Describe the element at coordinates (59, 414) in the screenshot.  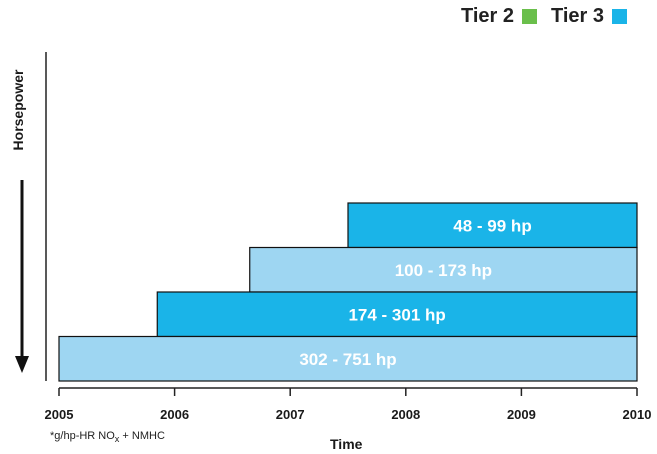
I see `x-tick-label: 2005` at that location.